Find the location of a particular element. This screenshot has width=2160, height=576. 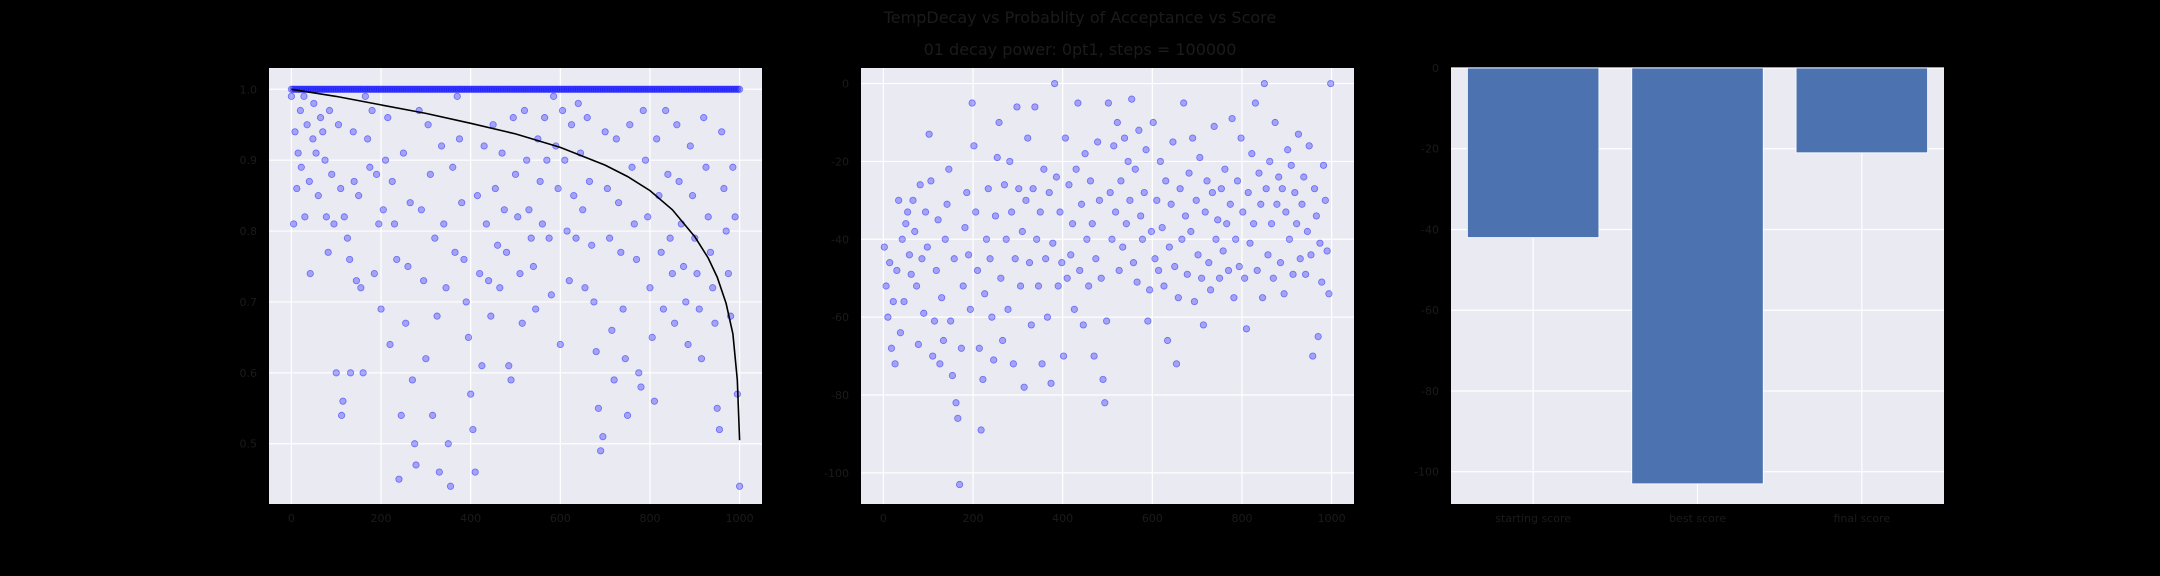

y-tick-label: 0 is located at coordinates (1435, 68).